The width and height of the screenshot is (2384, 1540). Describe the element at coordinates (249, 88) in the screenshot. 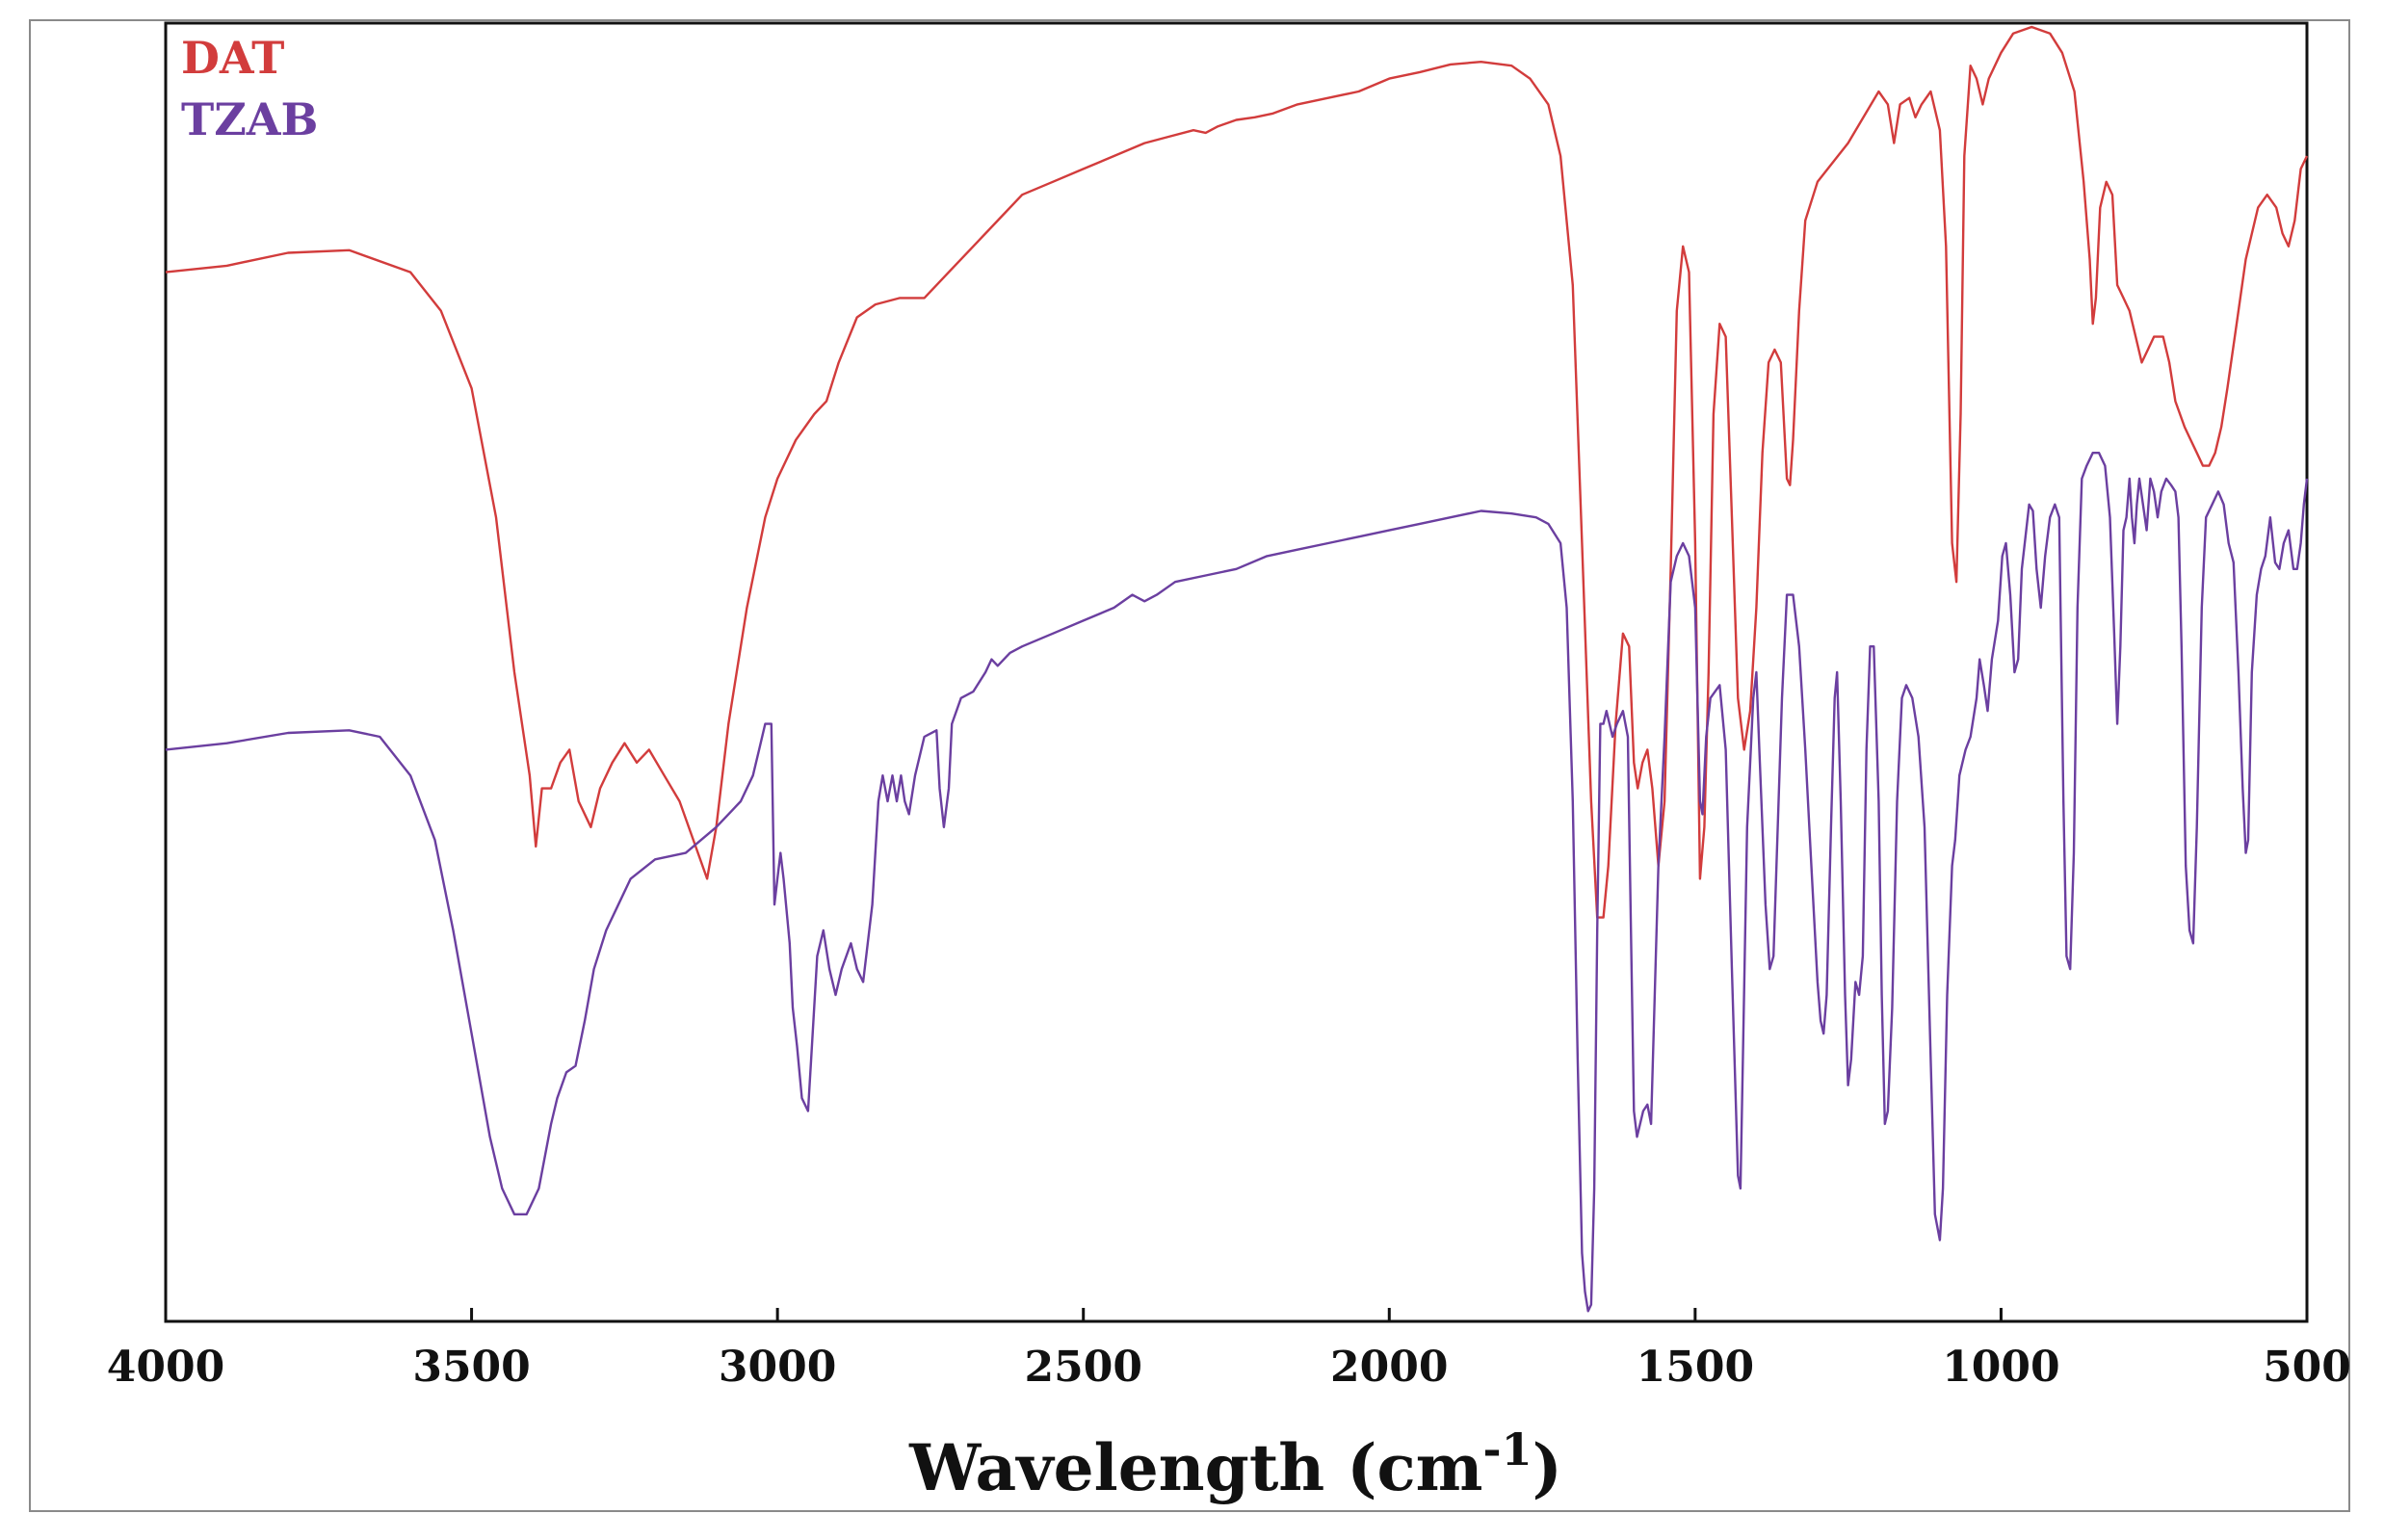

I see `legend: DAT TZAB` at that location.